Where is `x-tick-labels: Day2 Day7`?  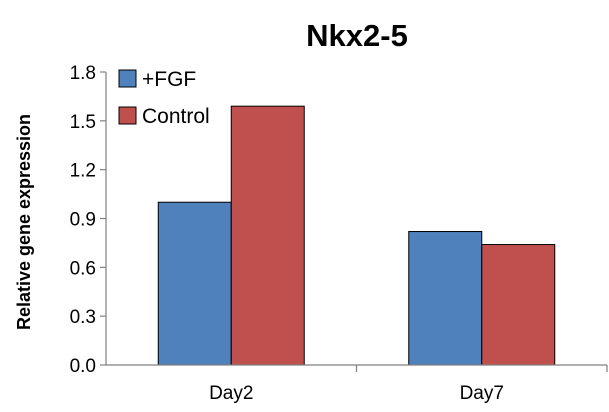 x-tick-labels: Day2 Day7 is located at coordinates (356, 393).